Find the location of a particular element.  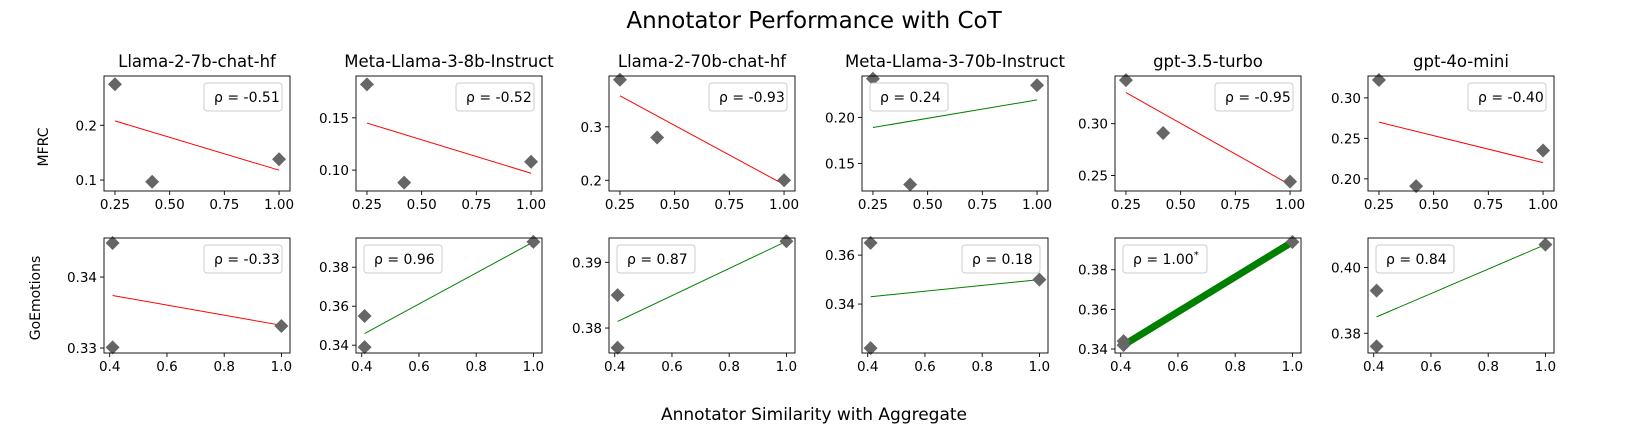

subplot-goemotions-col4: 0.4 0.6 0.8 1.0 0.34 0.36 0.38 ρ = 1.00* is located at coordinates (1190, 304).